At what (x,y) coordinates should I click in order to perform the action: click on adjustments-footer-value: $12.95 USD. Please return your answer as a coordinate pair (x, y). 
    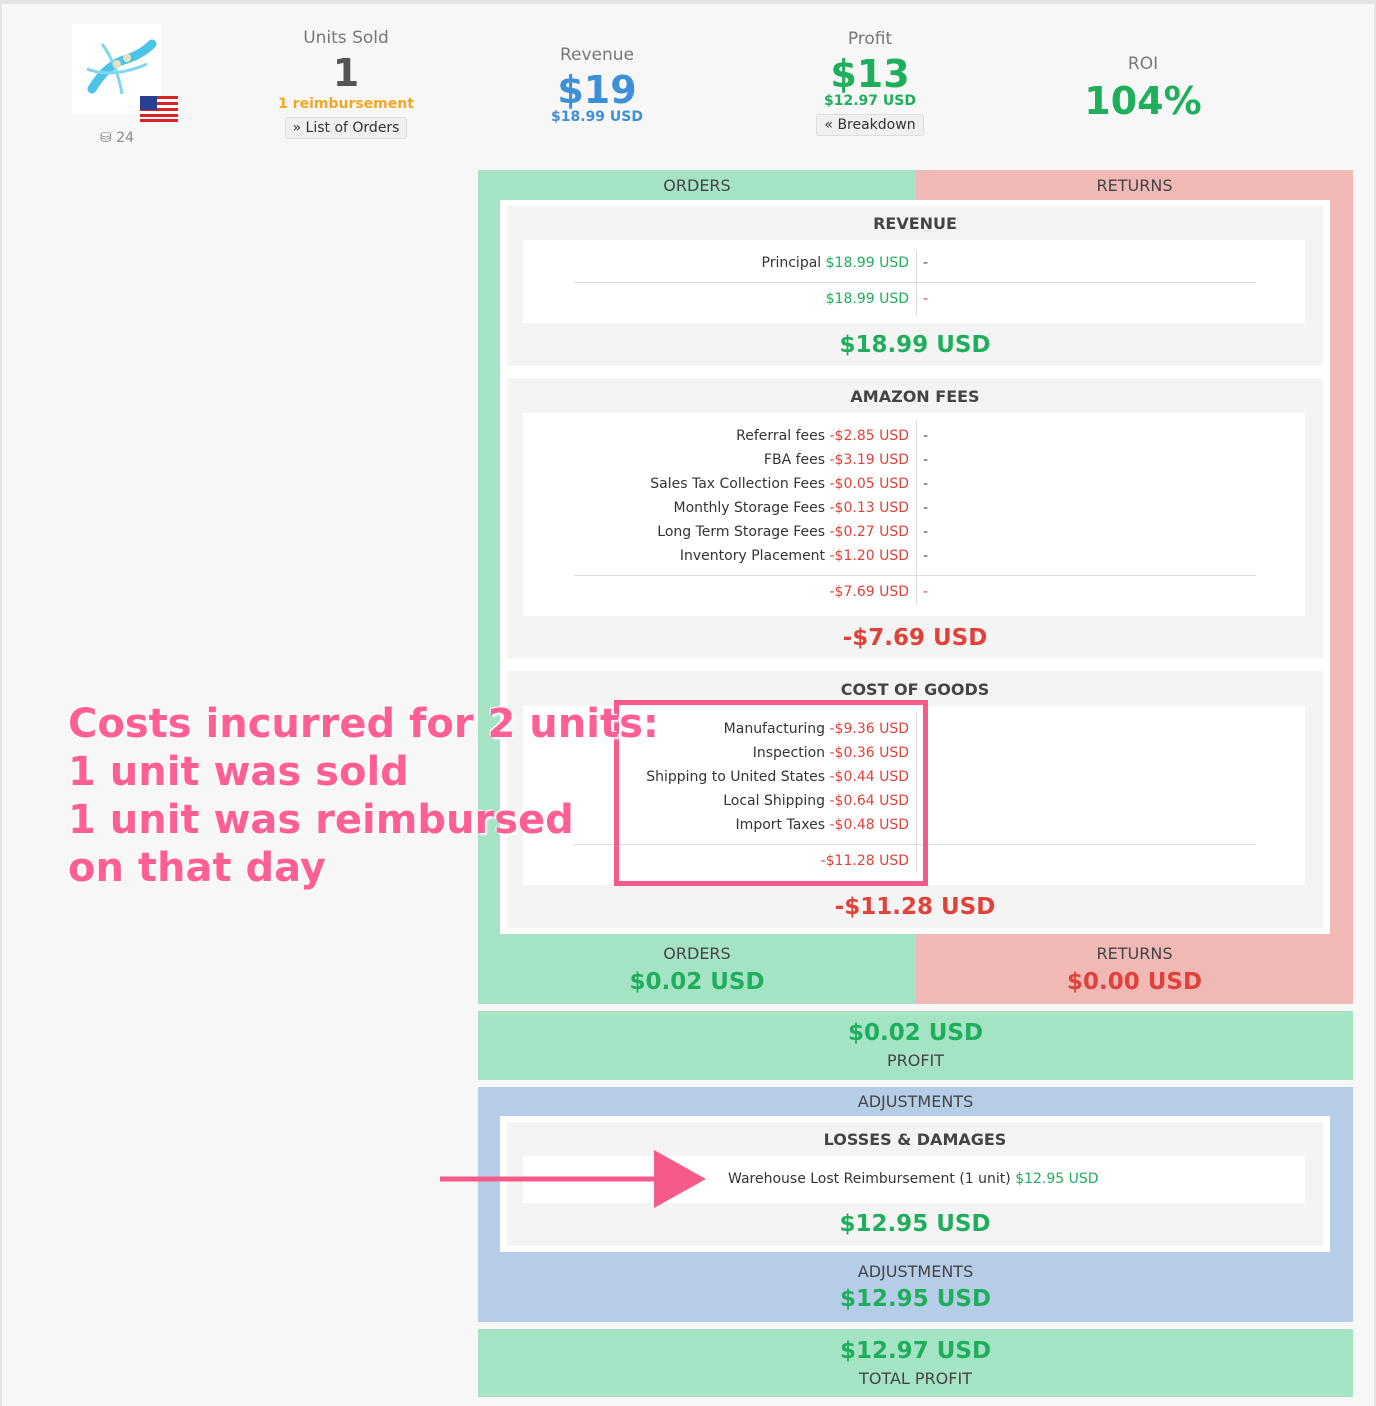
    Looking at the image, I should click on (915, 1299).